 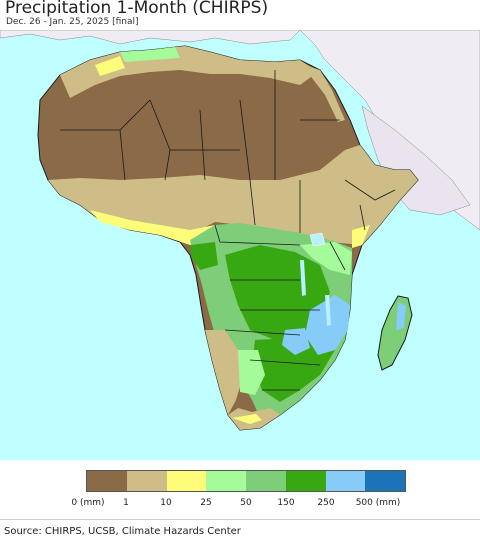 I want to click on legend-color-bar, so click(x=246, y=481).